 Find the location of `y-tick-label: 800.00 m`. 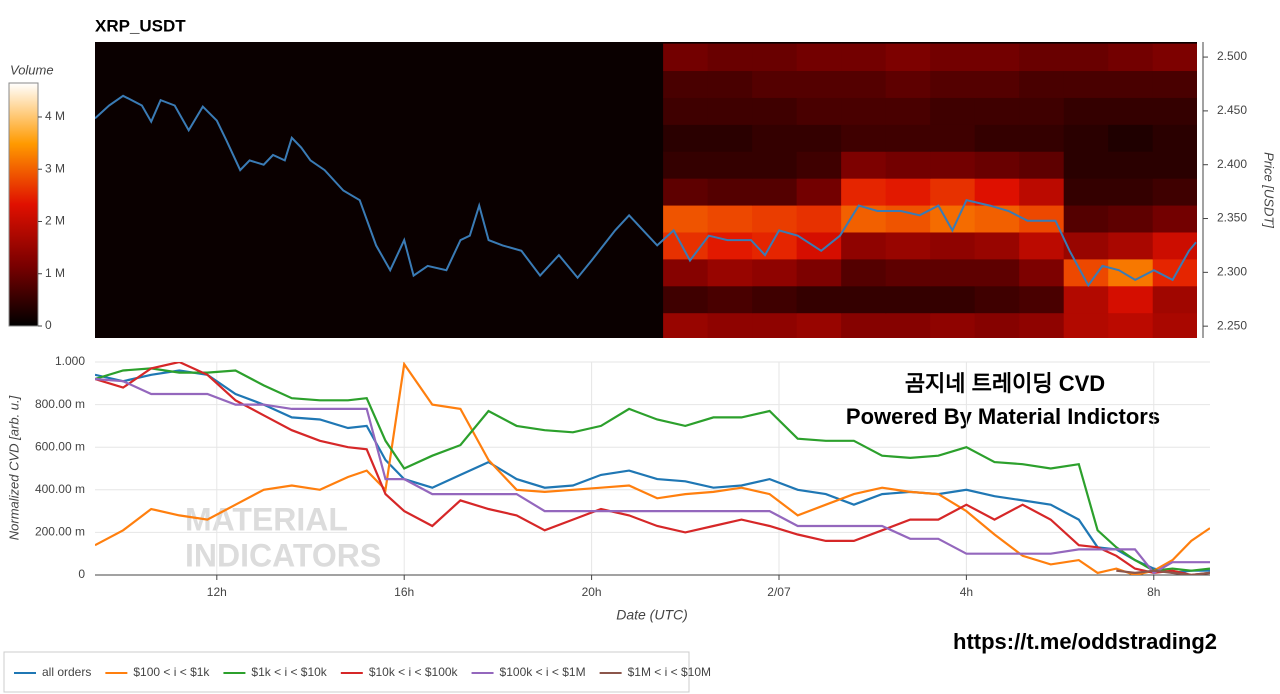

y-tick-label: 800.00 m is located at coordinates (60, 404).